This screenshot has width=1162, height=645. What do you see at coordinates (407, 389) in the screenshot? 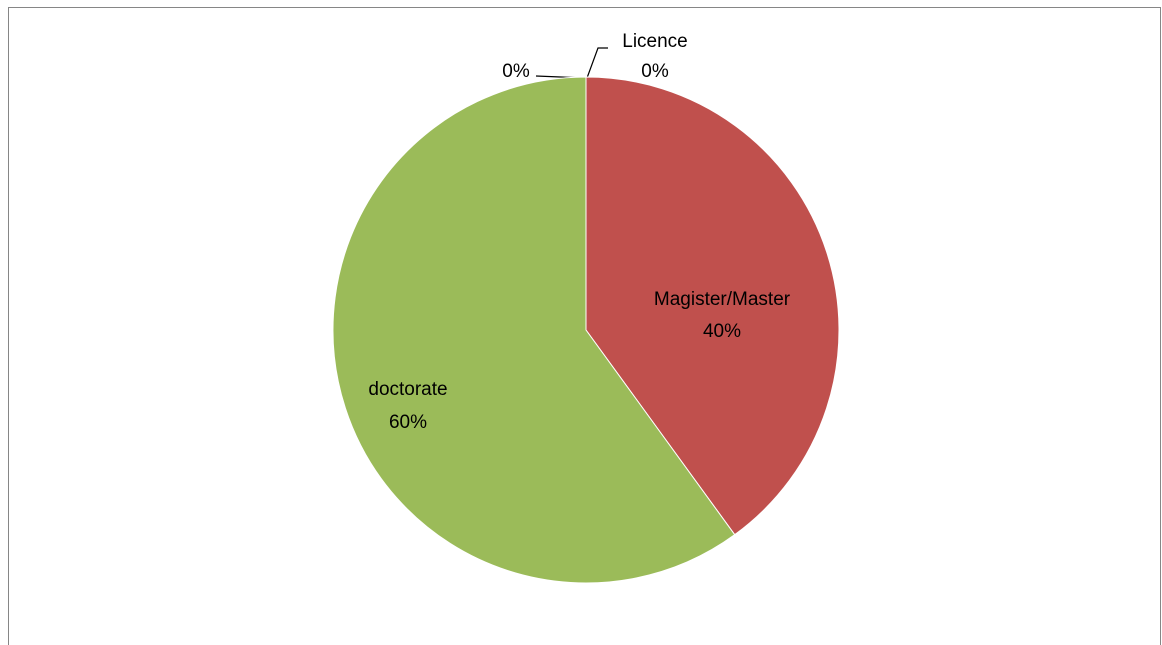
I see `slice-label: doctorate` at bounding box center [407, 389].